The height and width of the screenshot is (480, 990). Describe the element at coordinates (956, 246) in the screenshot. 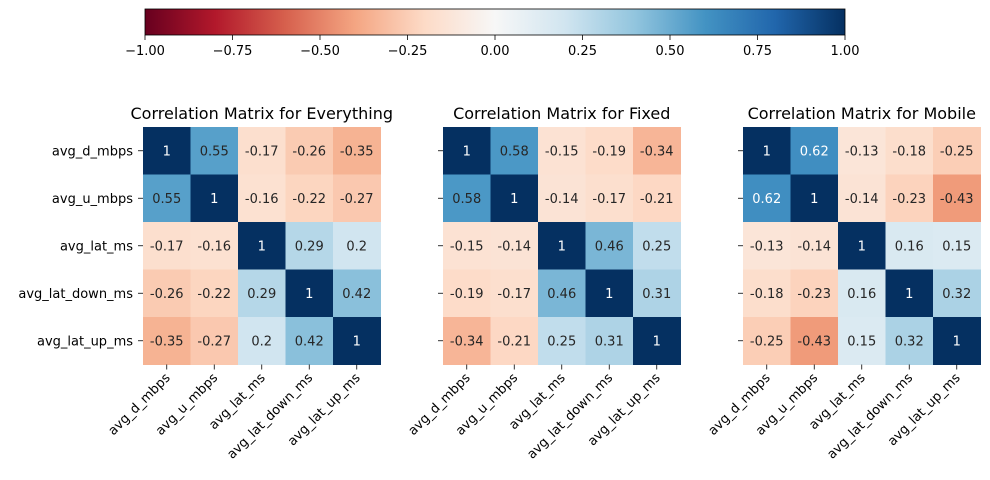

I see `cell-value-label: 0.15` at that location.